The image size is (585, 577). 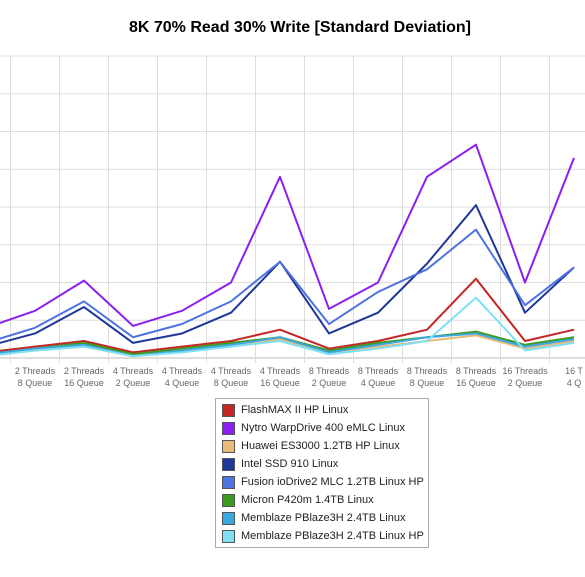 I want to click on legend-label: Huawei ES3000 1.2TB HP Linux, so click(x=320, y=446).